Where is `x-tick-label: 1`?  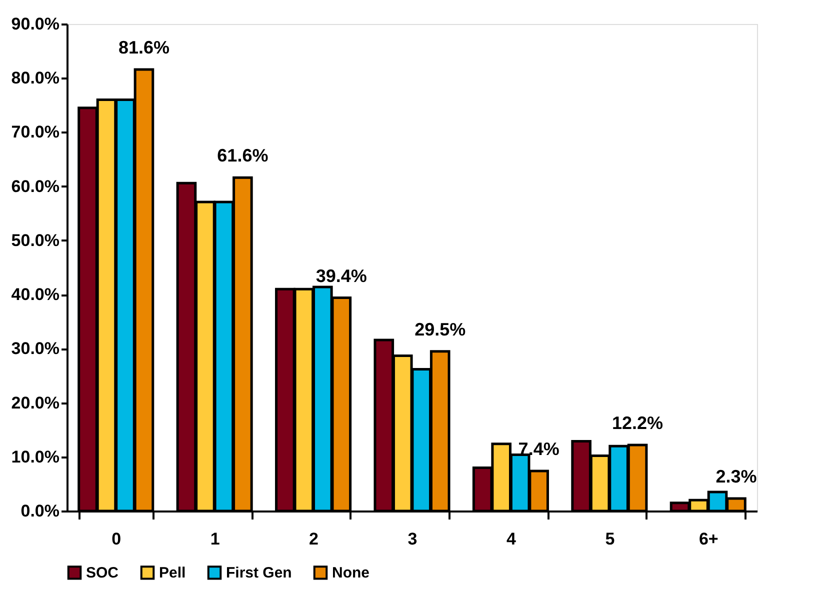 x-tick-label: 1 is located at coordinates (215, 539).